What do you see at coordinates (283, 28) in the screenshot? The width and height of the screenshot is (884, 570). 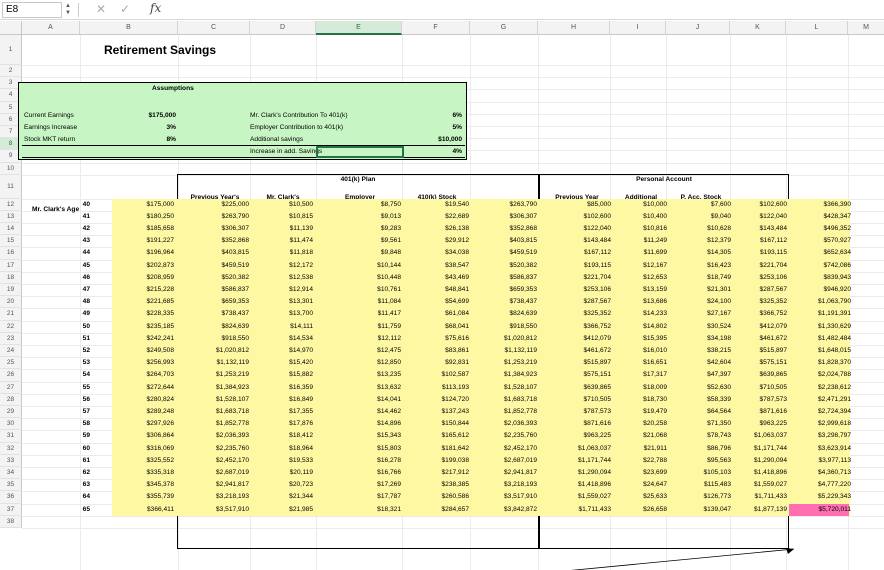 I see `column-header-d: D` at bounding box center [283, 28].